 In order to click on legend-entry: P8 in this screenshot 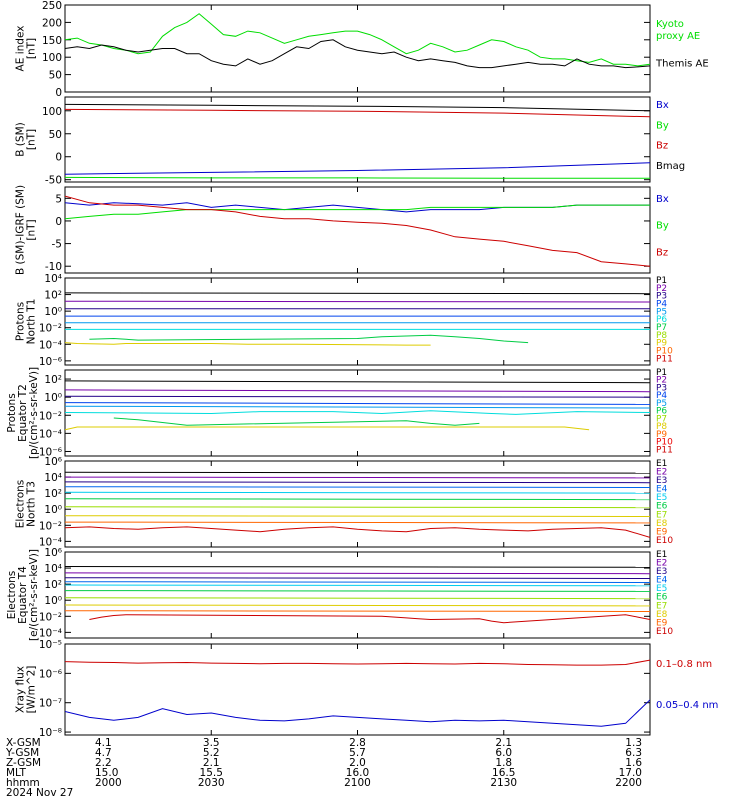, I will do `click(661, 336)`.